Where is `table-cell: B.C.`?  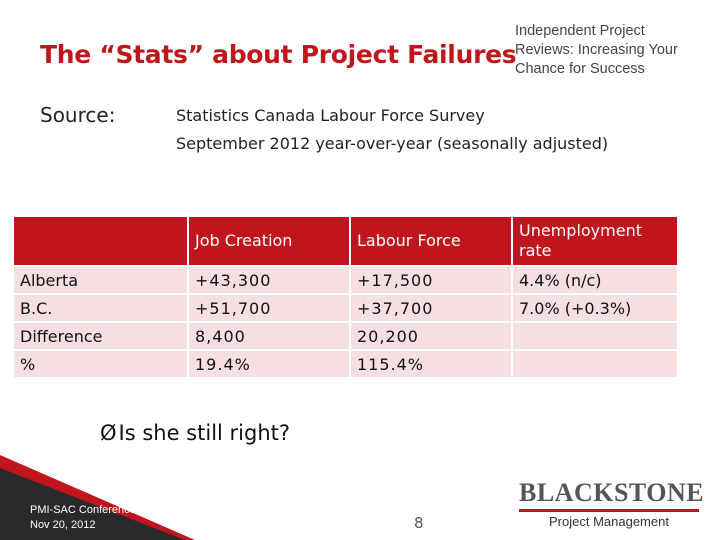 table-cell: B.C. is located at coordinates (100, 308).